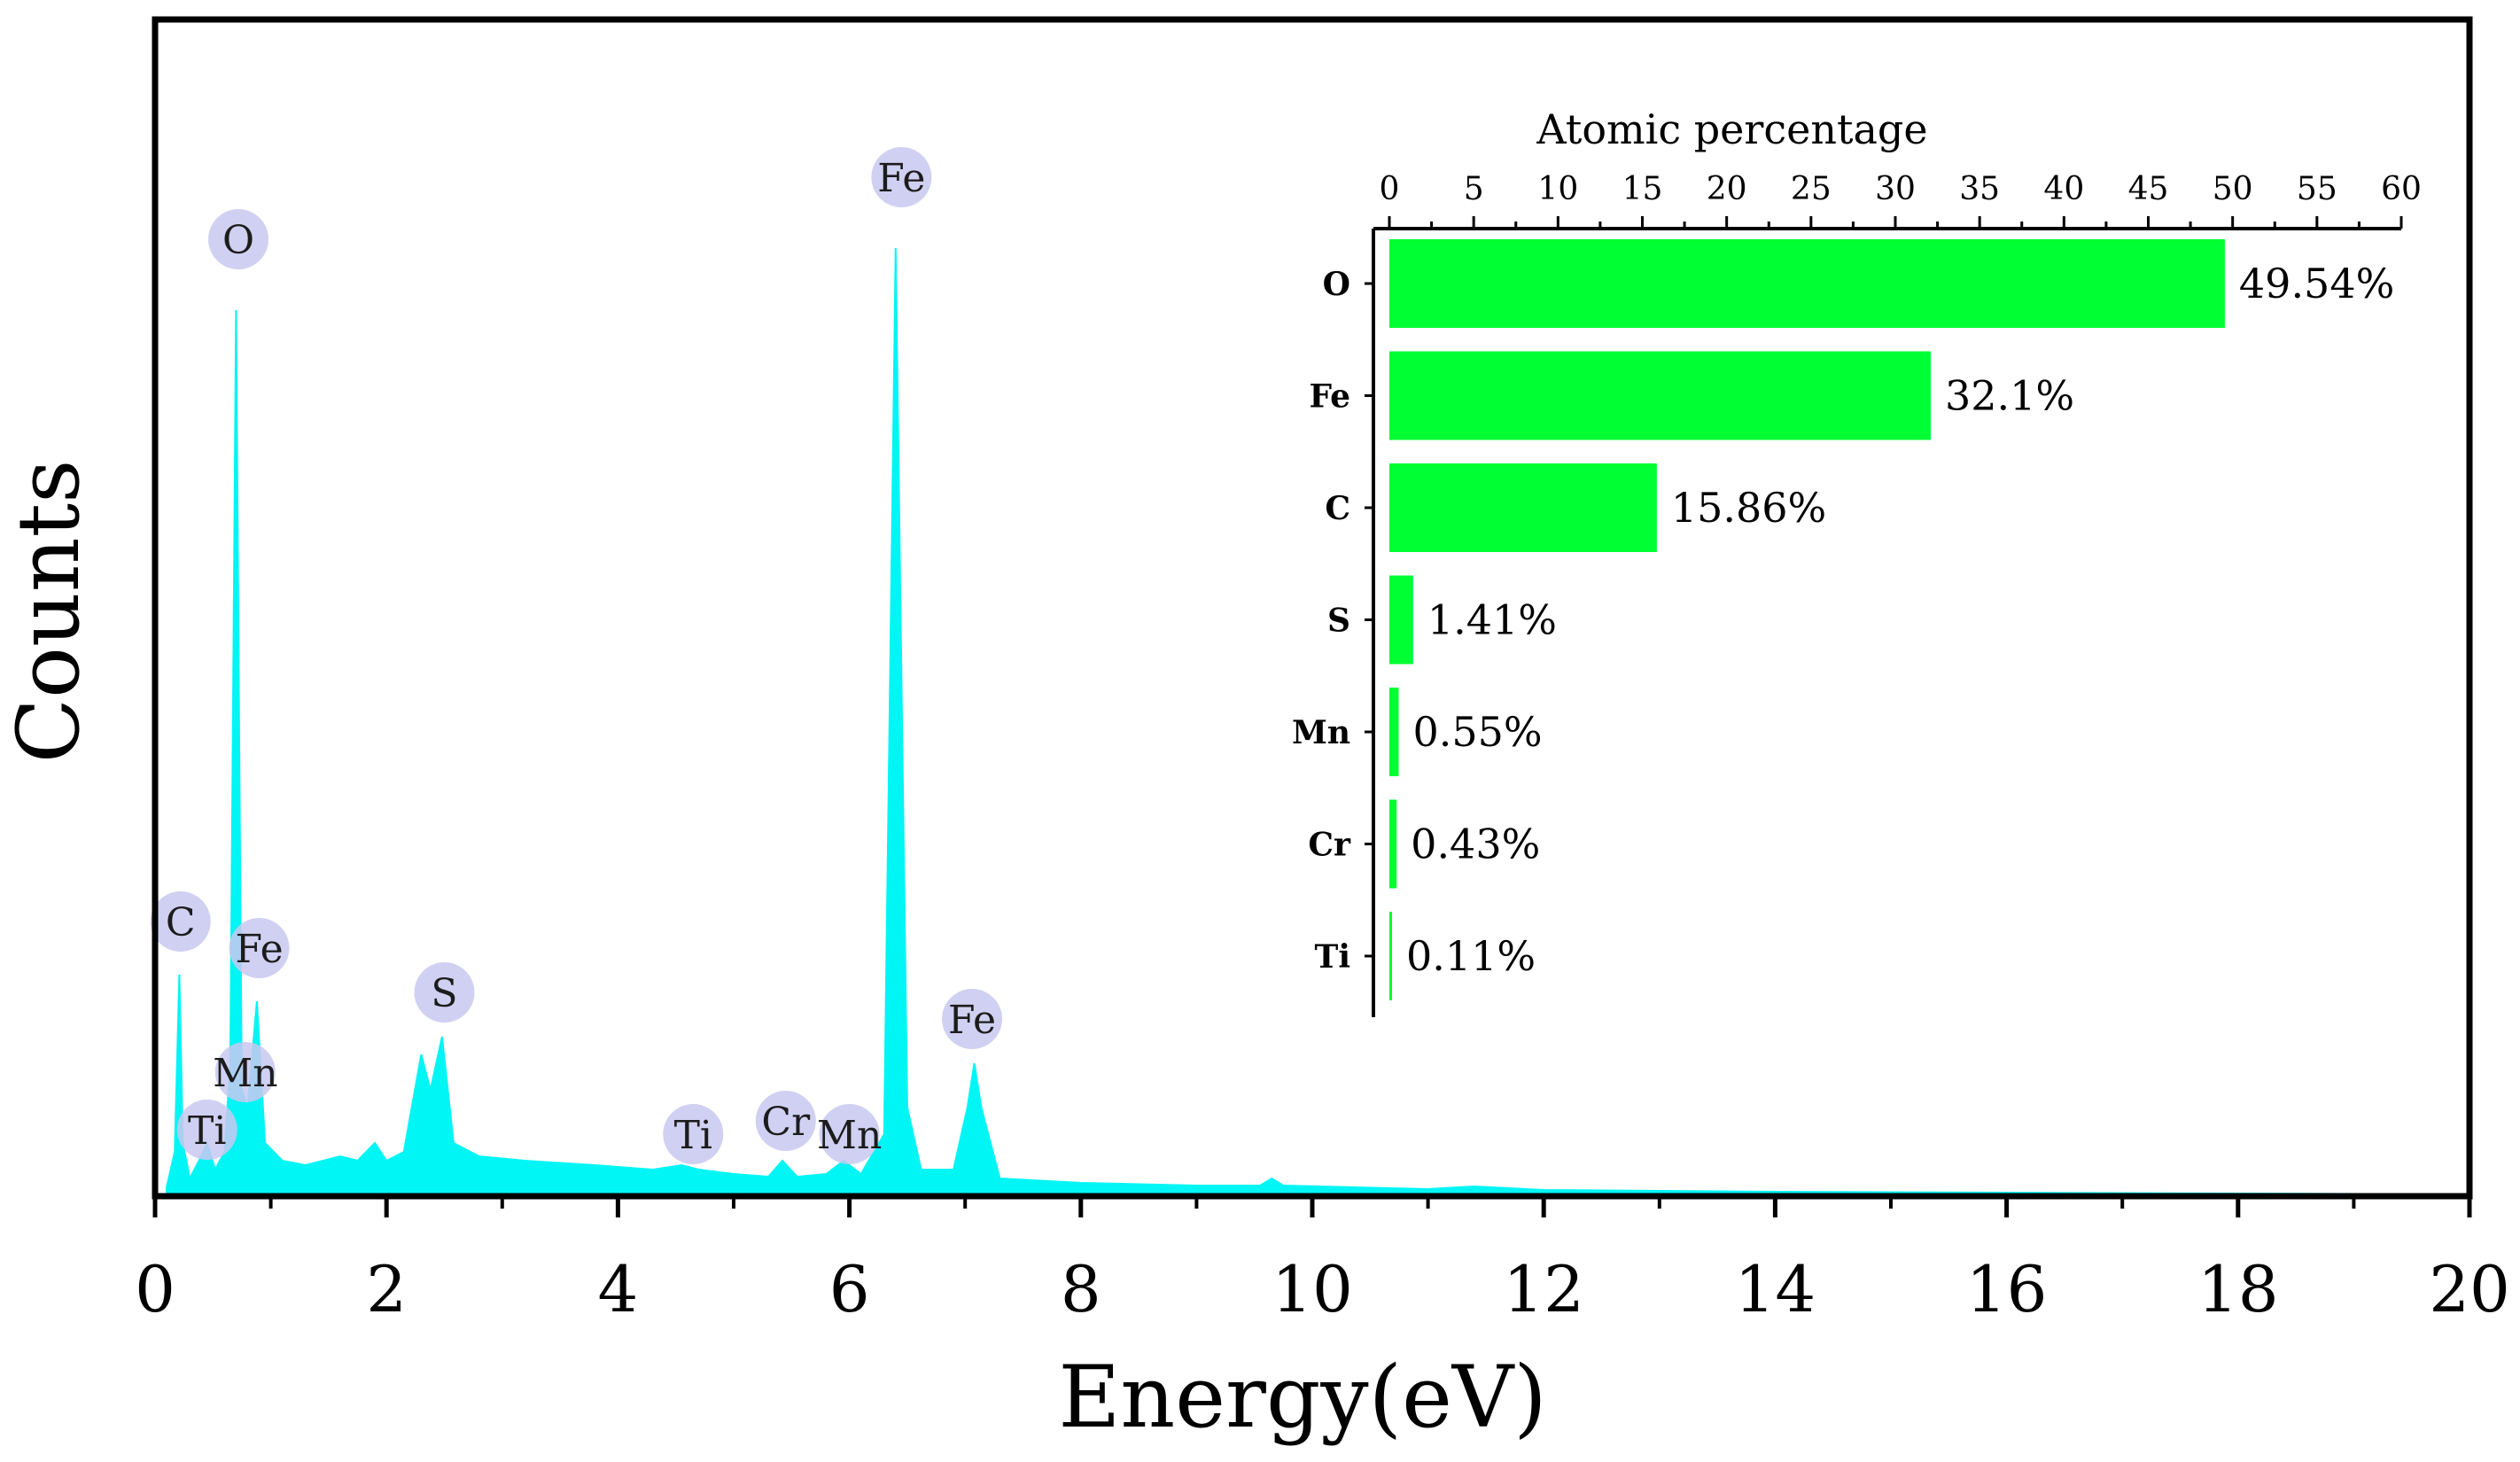 This screenshot has width=2520, height=1462. I want to click on inset-x-tick-label: 20, so click(1727, 189).